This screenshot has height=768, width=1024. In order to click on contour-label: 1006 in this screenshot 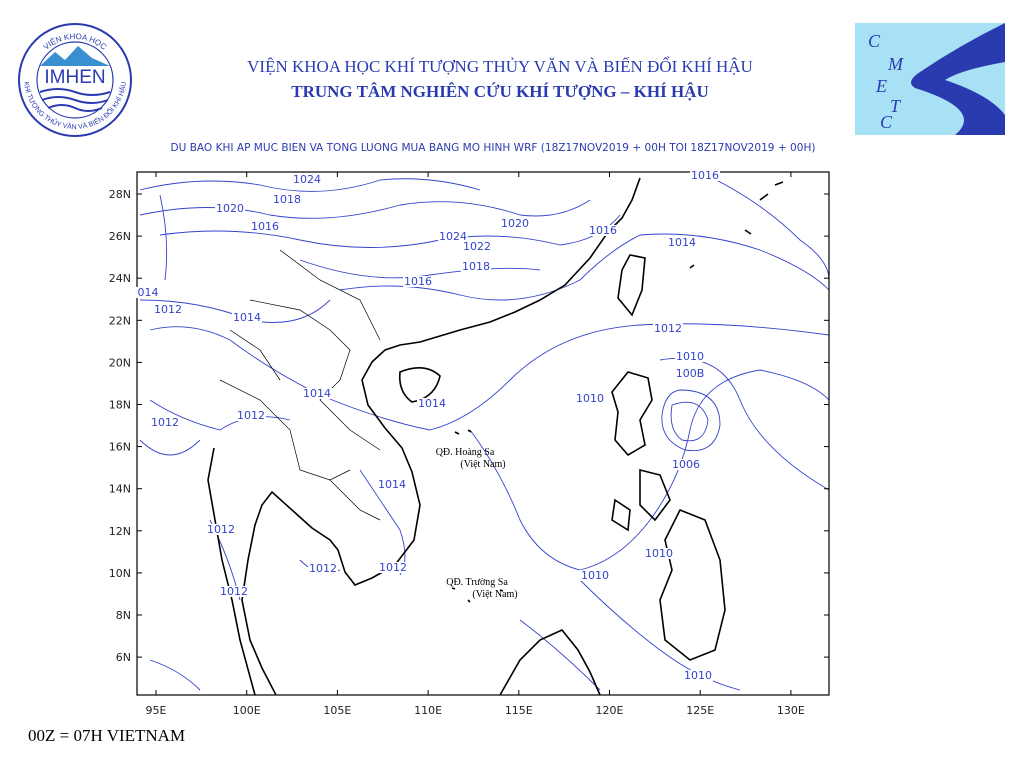, I will do `click(686, 464)`.